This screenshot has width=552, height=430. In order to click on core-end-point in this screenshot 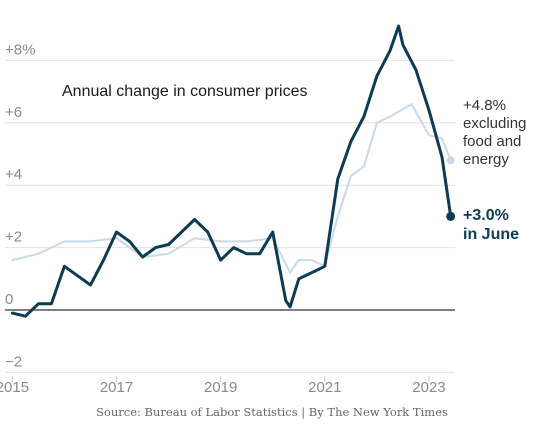, I will do `click(450, 160)`.